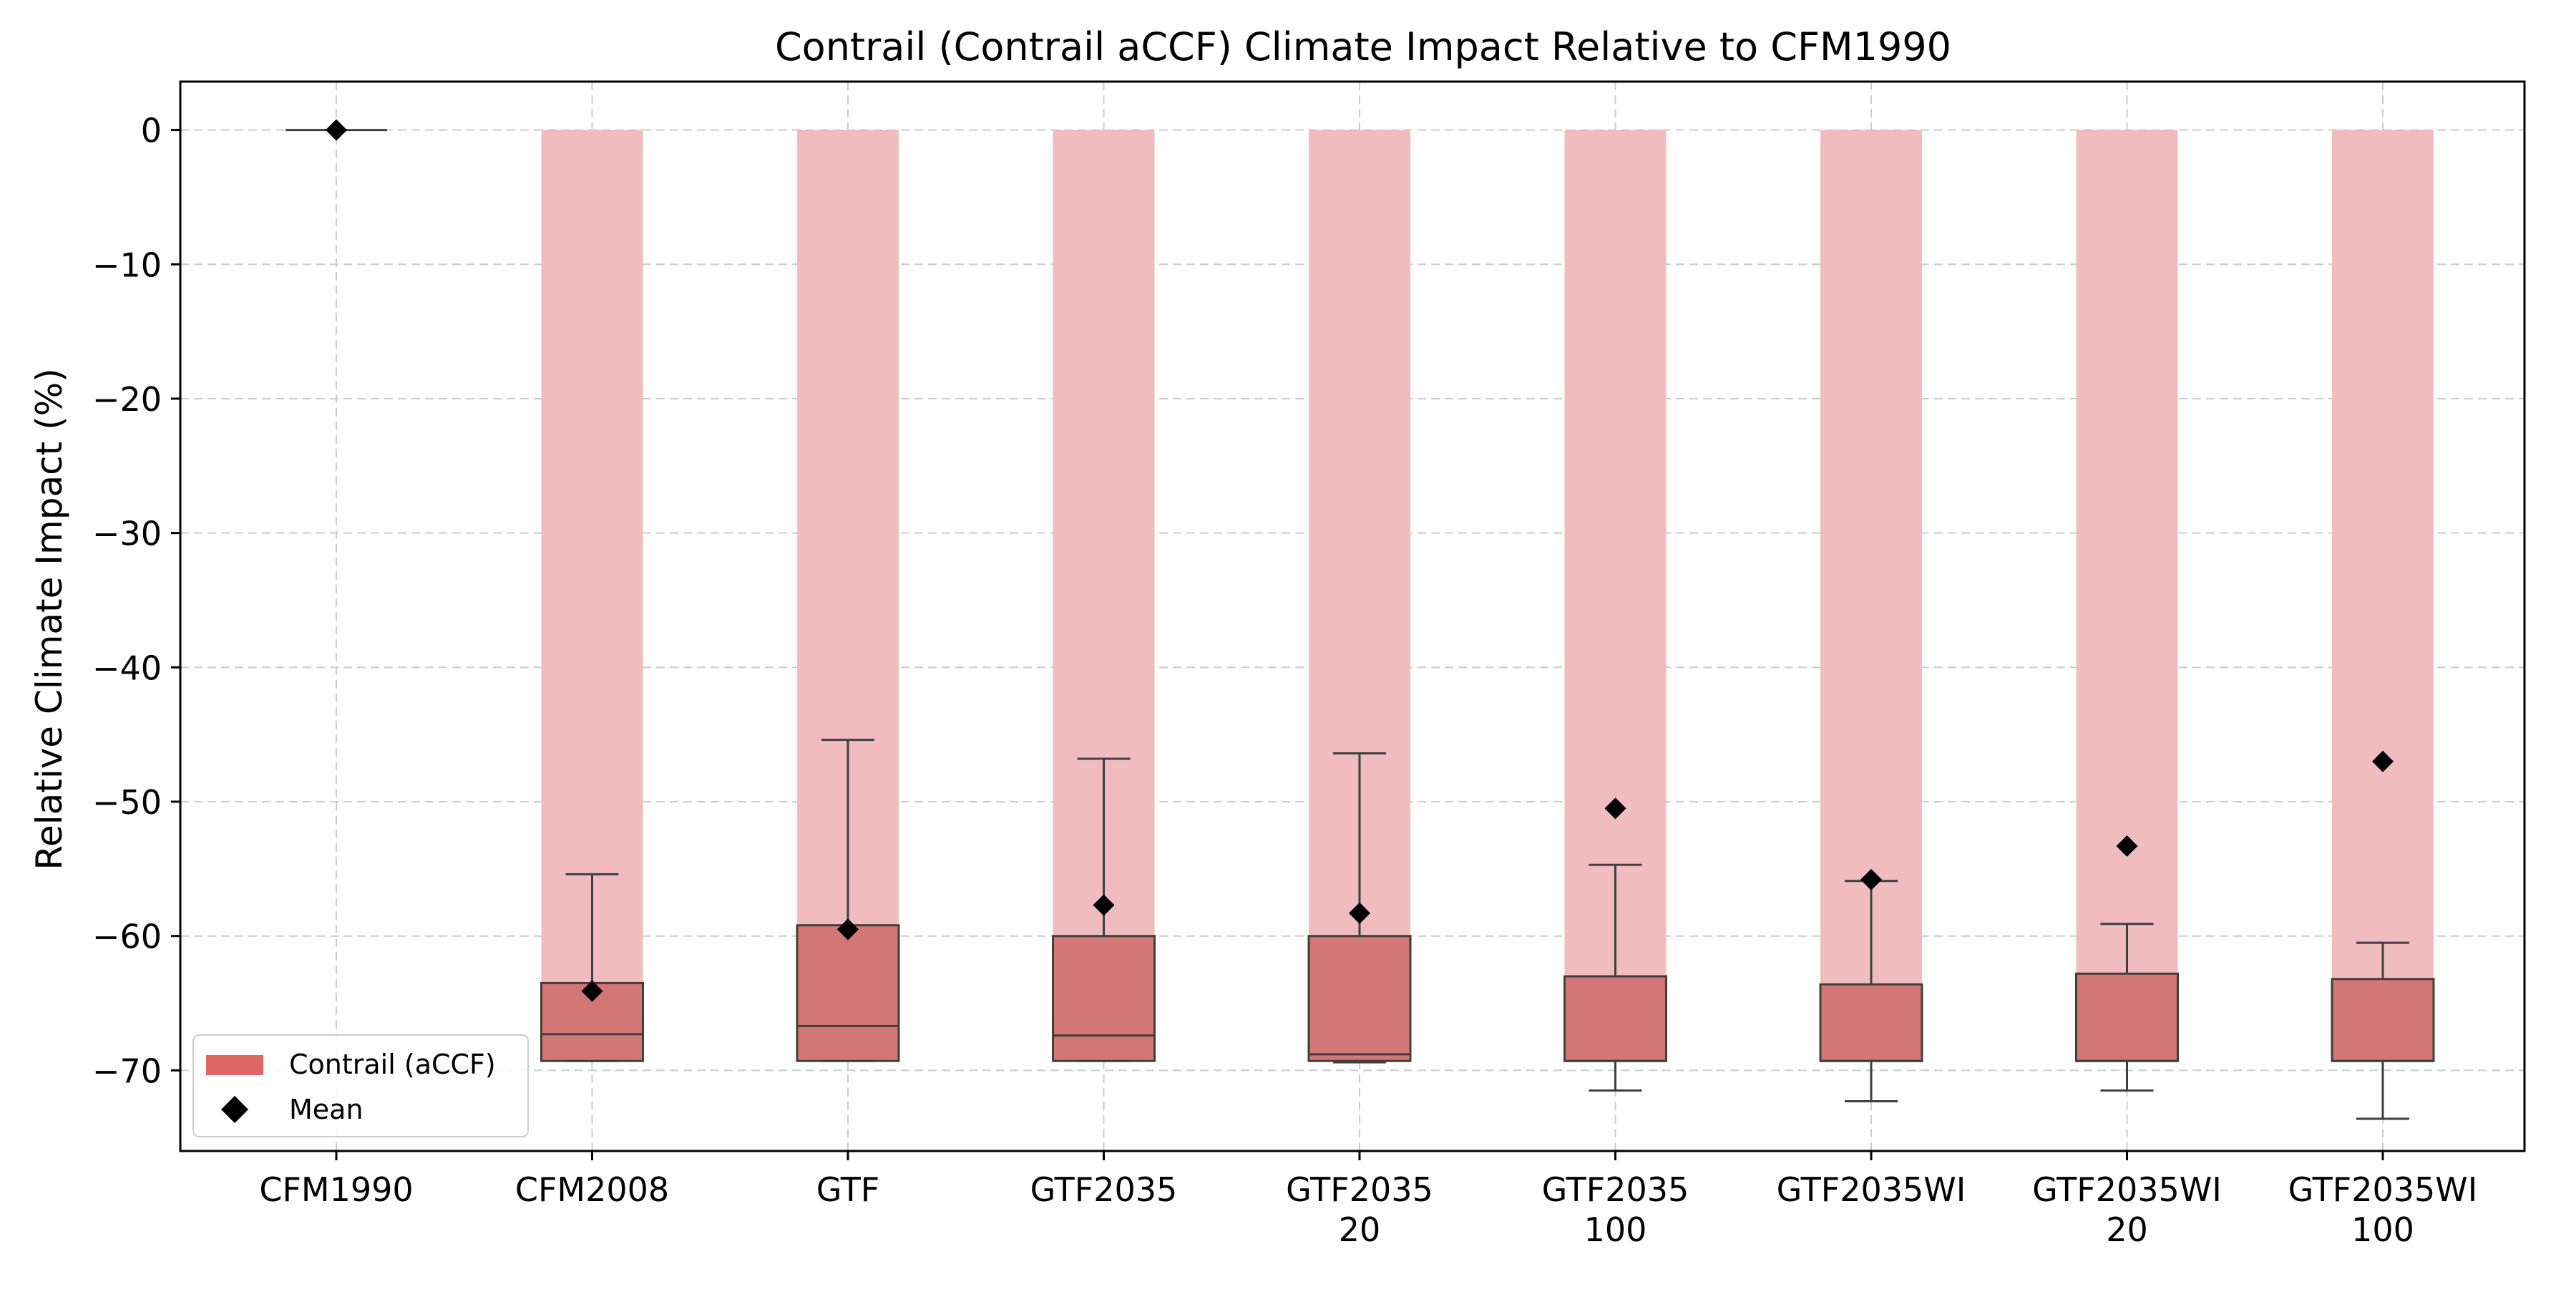 Image resolution: width=2576 pixels, height=1292 pixels. I want to click on y-tick-label: −10, so click(127, 265).